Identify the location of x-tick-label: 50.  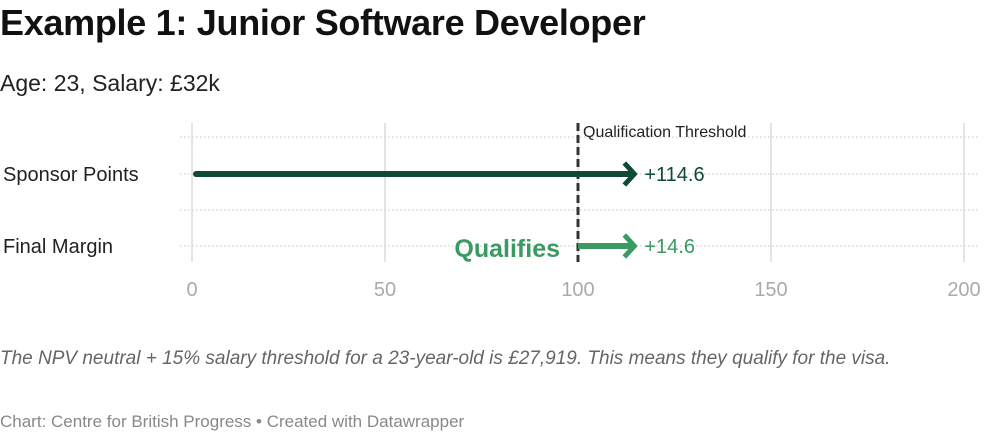
(385, 290).